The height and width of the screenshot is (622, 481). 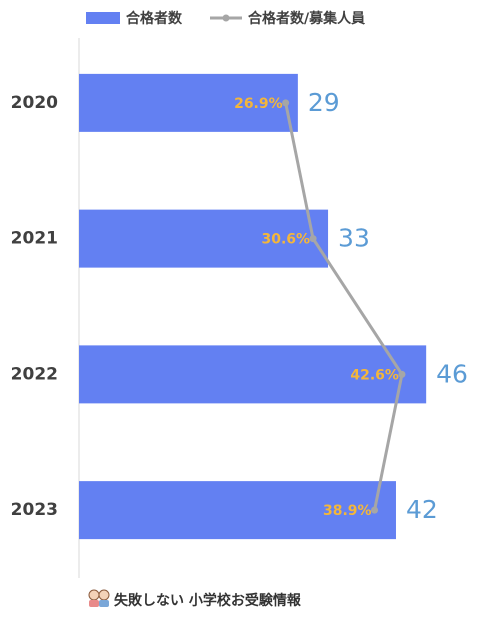 I want to click on bar-value-label: 42, so click(x=422, y=509).